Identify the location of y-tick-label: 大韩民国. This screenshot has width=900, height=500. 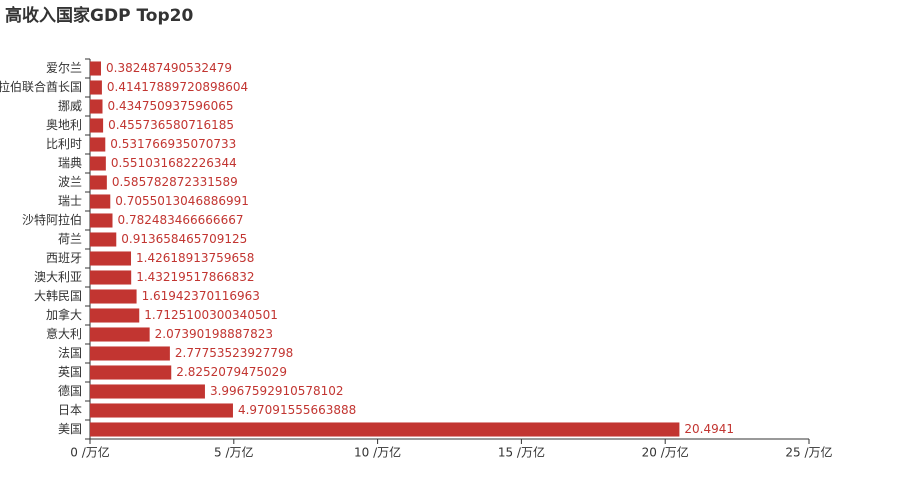
(58, 295).